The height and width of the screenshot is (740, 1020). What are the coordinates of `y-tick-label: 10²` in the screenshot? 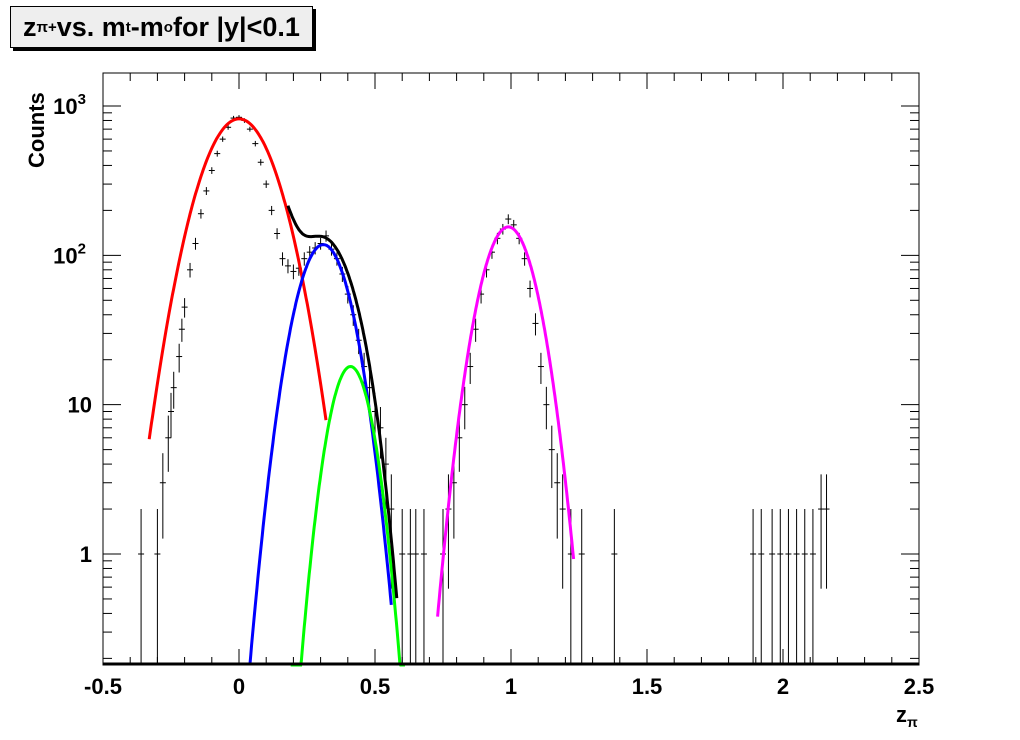 It's located at (69, 254).